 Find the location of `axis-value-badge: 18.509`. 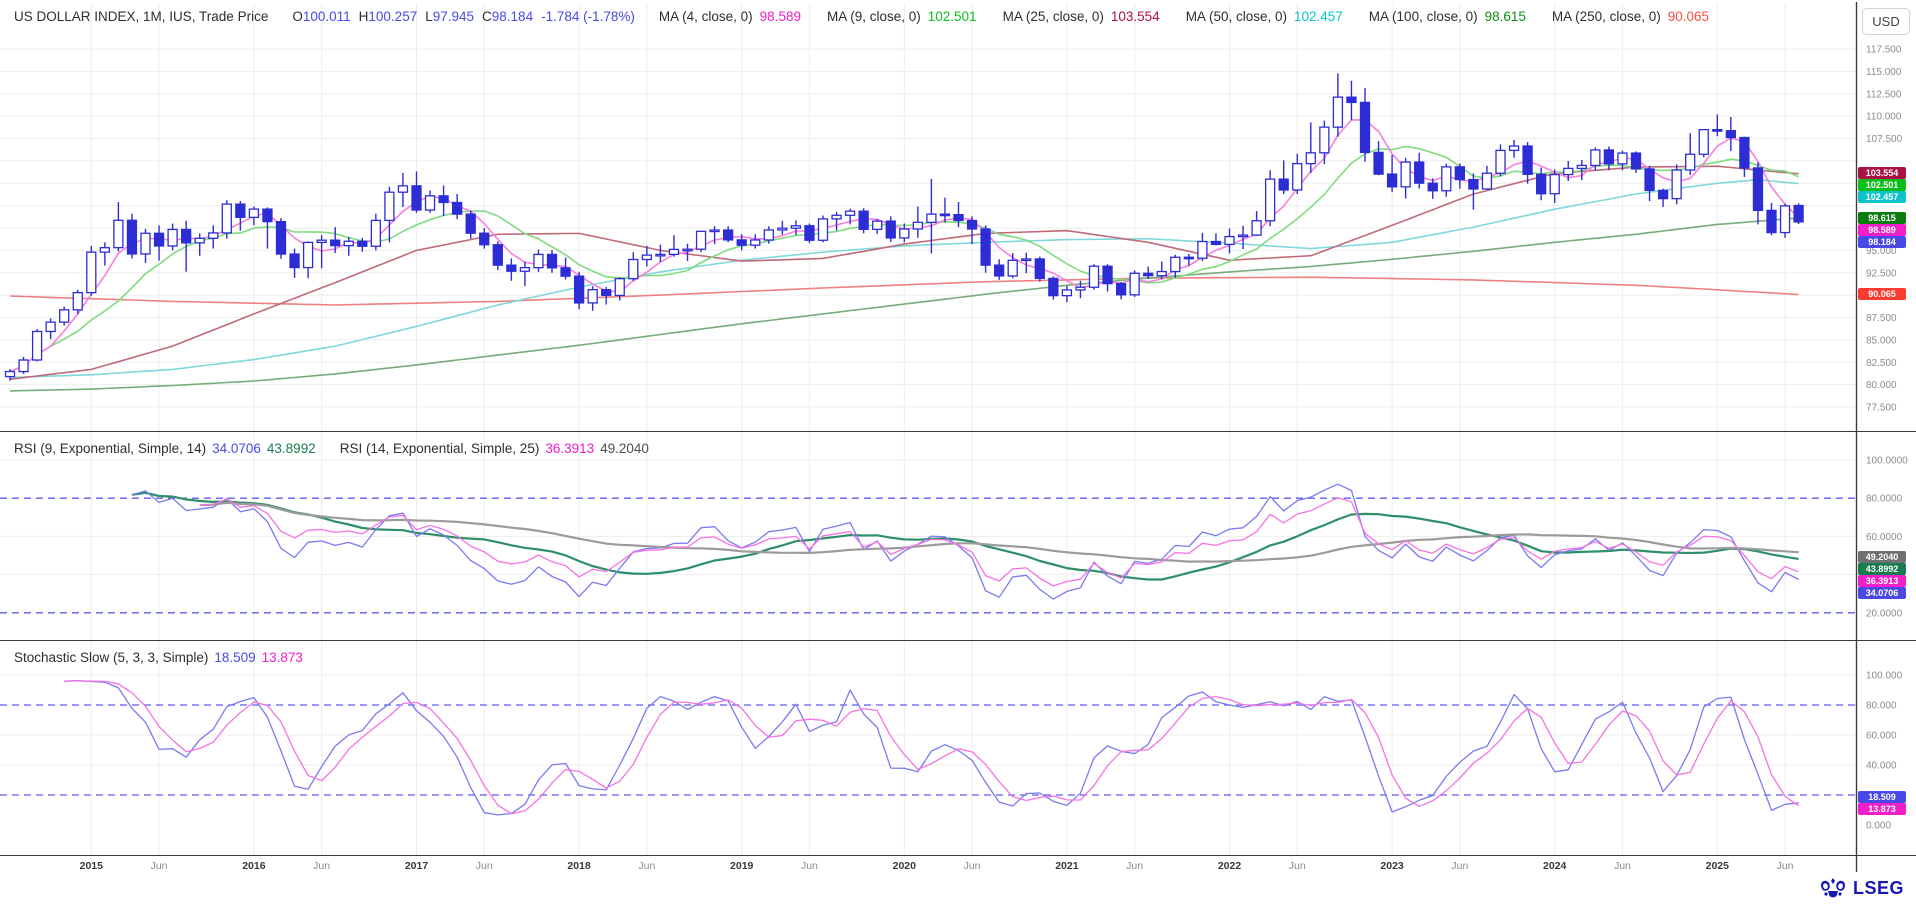

axis-value-badge: 18.509 is located at coordinates (1882, 796).